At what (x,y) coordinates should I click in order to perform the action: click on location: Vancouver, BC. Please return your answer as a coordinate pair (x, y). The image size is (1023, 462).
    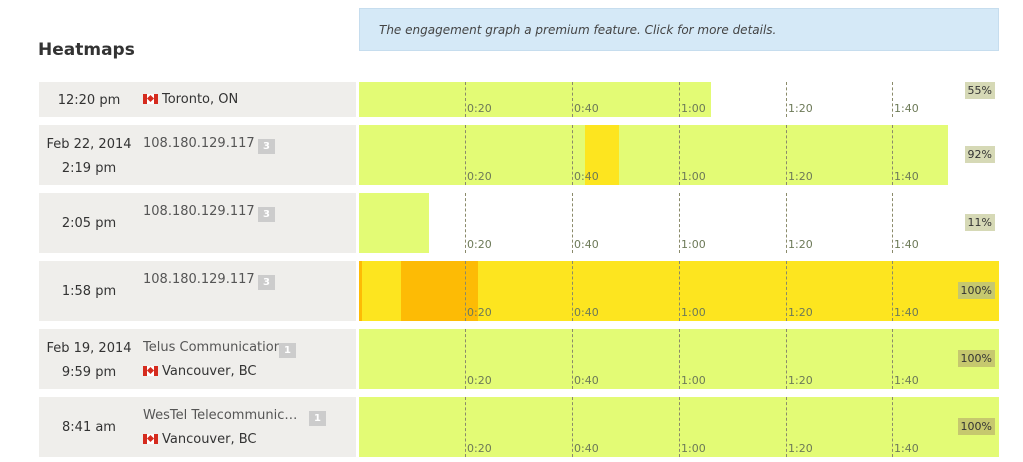
    Looking at the image, I should click on (200, 439).